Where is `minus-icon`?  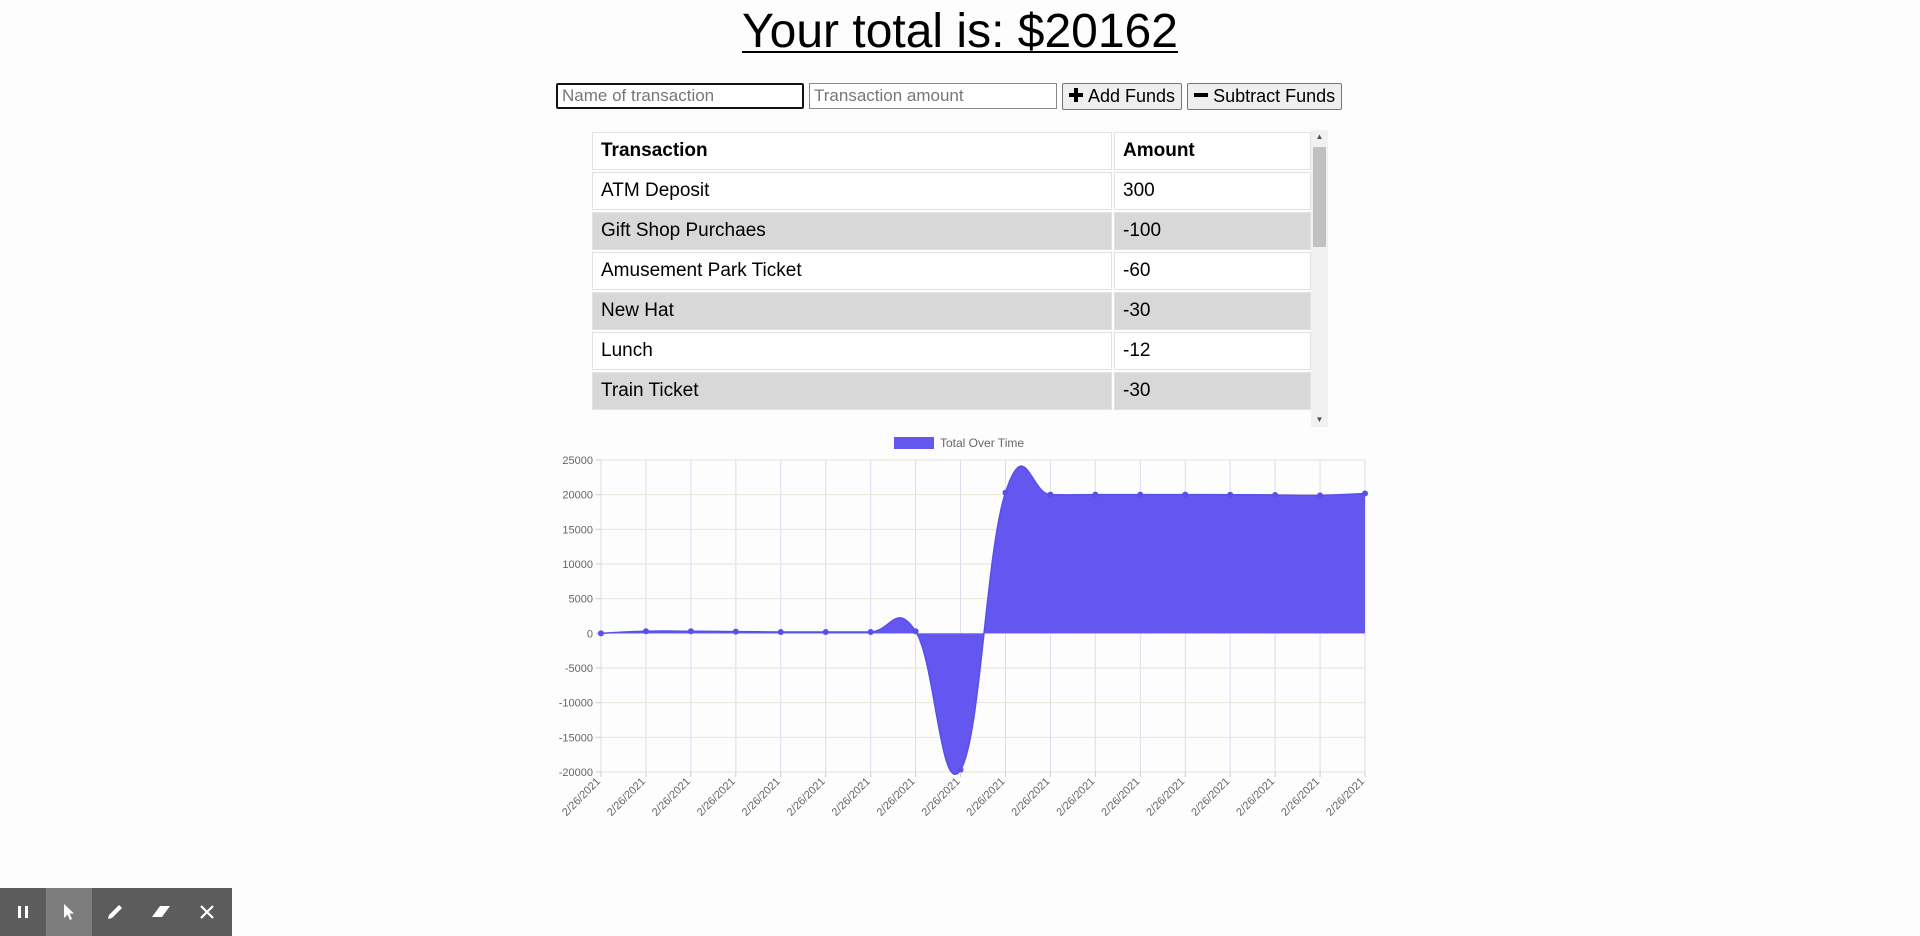
minus-icon is located at coordinates (1201, 96).